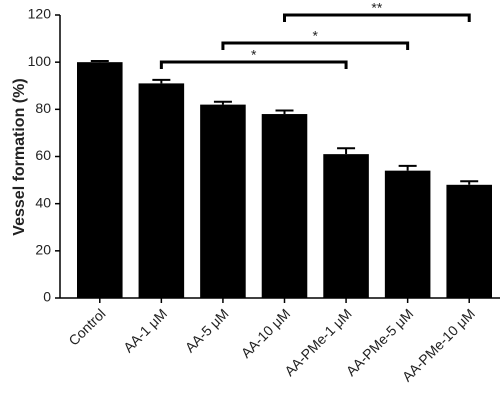  What do you see at coordinates (43, 202) in the screenshot?
I see `y-tick-label: 40` at bounding box center [43, 202].